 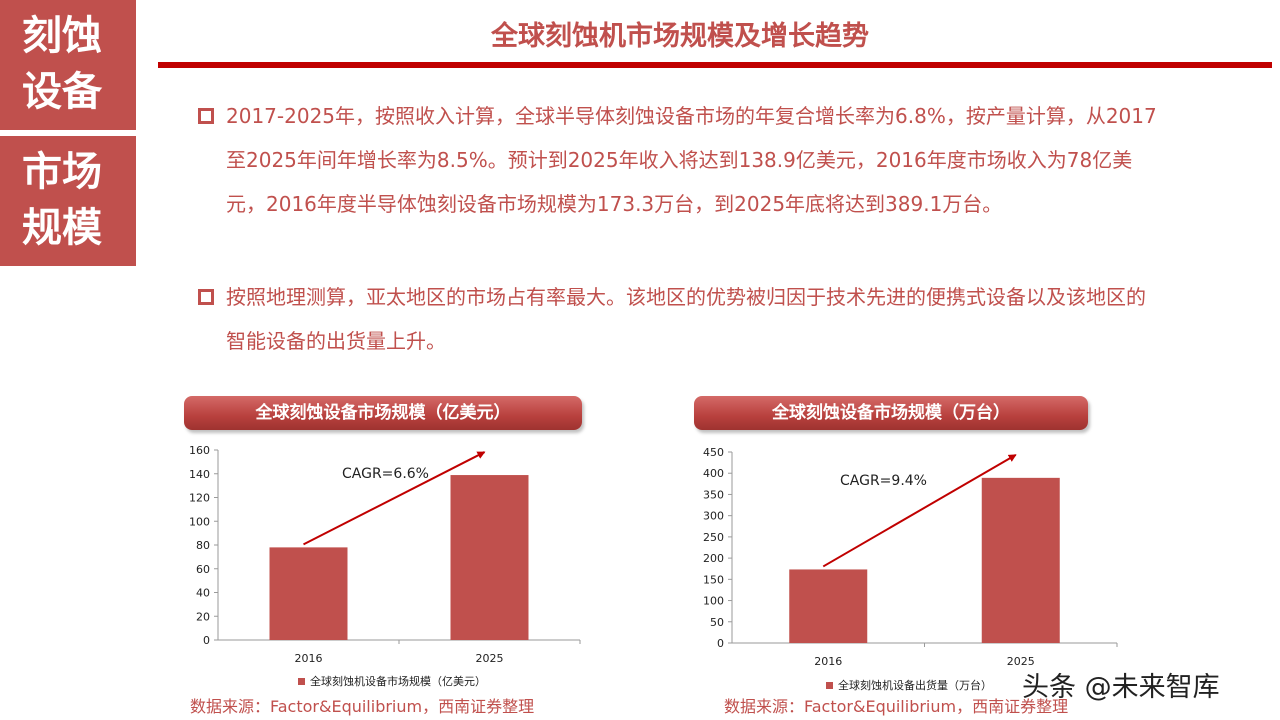 What do you see at coordinates (713, 579) in the screenshot?
I see `y-tick-label: 150` at bounding box center [713, 579].